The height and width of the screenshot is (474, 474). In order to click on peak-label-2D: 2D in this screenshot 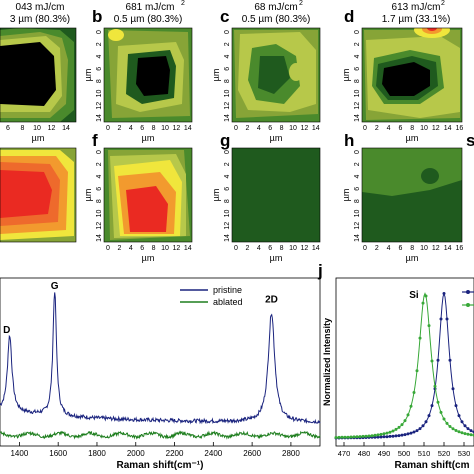, I will do `click(271, 300)`.